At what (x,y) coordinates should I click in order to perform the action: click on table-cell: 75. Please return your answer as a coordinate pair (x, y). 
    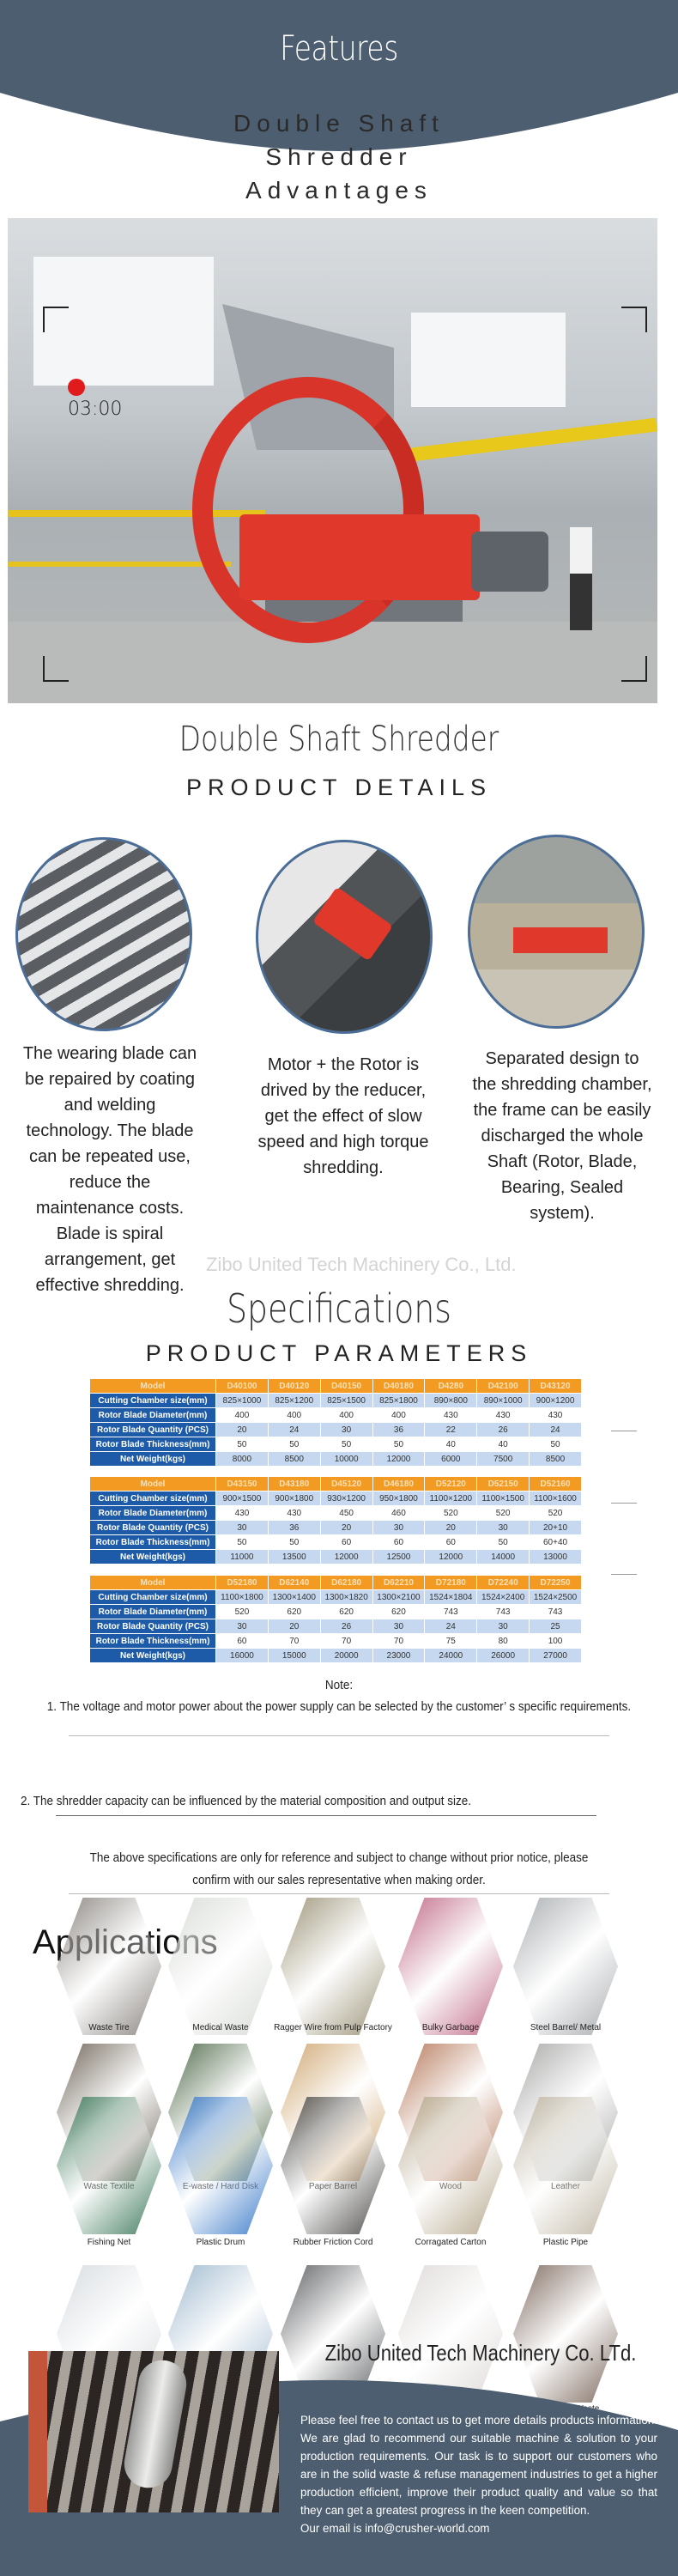
    Looking at the image, I should click on (451, 1641).